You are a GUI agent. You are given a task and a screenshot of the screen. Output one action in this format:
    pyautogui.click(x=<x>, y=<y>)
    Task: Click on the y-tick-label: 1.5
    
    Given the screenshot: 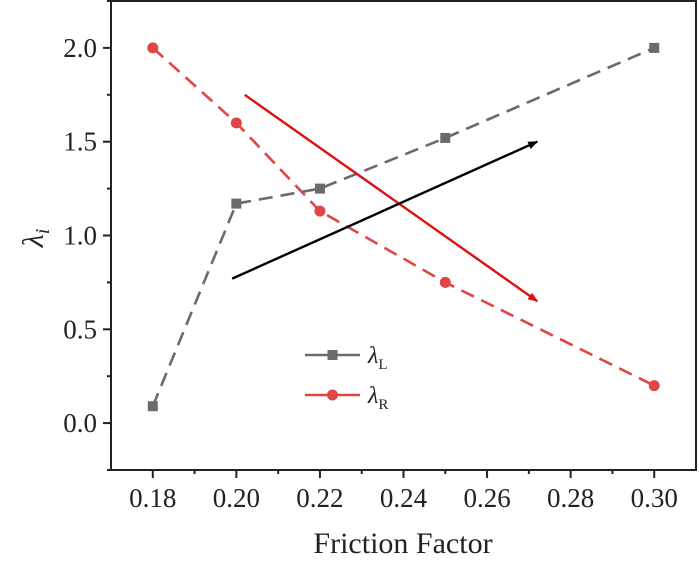 What is the action you would take?
    pyautogui.click(x=80, y=142)
    